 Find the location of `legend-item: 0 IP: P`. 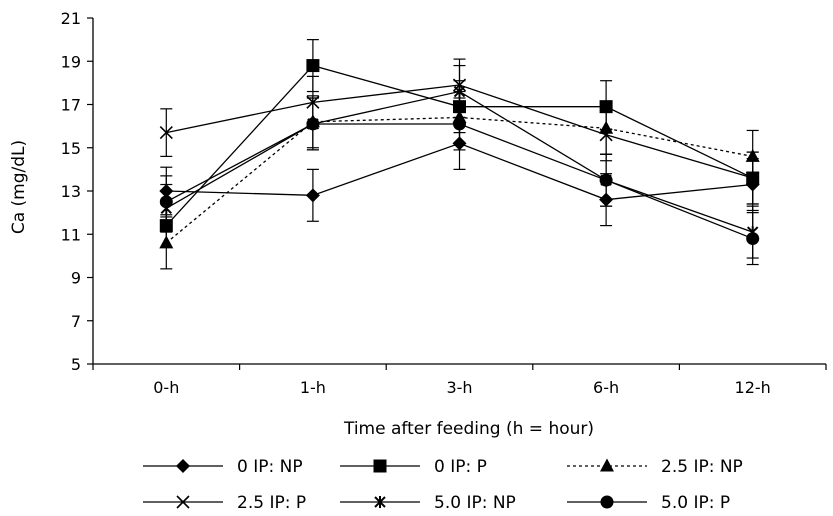

legend-item: 0 IP: P is located at coordinates (413, 467).